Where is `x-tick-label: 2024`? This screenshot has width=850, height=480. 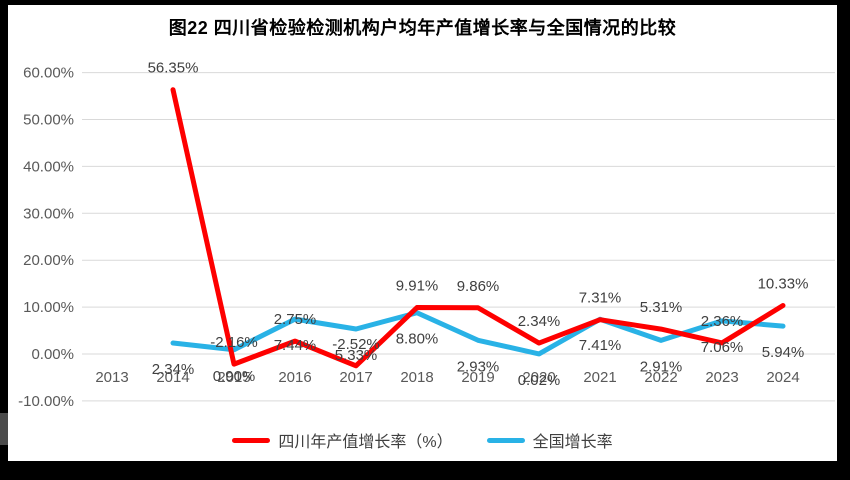 x-tick-label: 2024 is located at coordinates (782, 377).